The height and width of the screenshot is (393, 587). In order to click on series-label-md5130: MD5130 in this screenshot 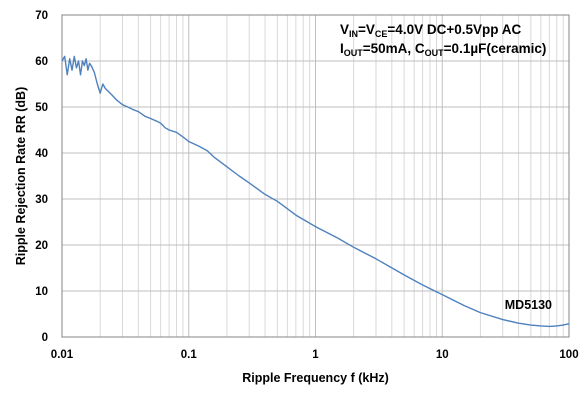, I will do `click(528, 305)`.